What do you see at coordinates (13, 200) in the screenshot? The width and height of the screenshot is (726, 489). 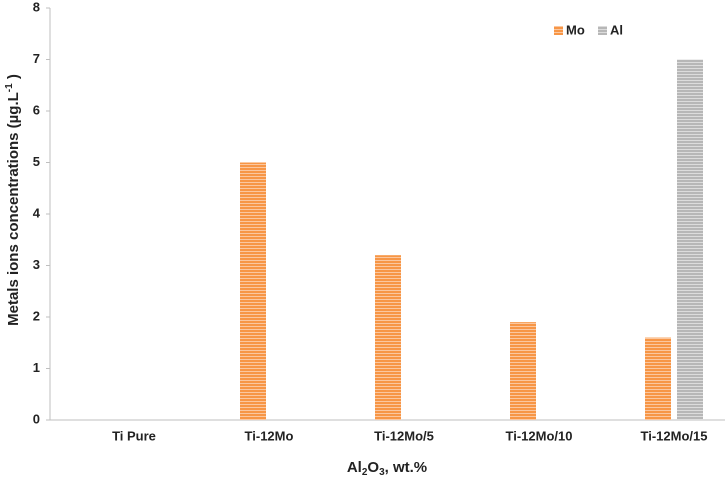 I see `y-axis-title: Metals ions concentrations (µg.L-1 )` at bounding box center [13, 200].